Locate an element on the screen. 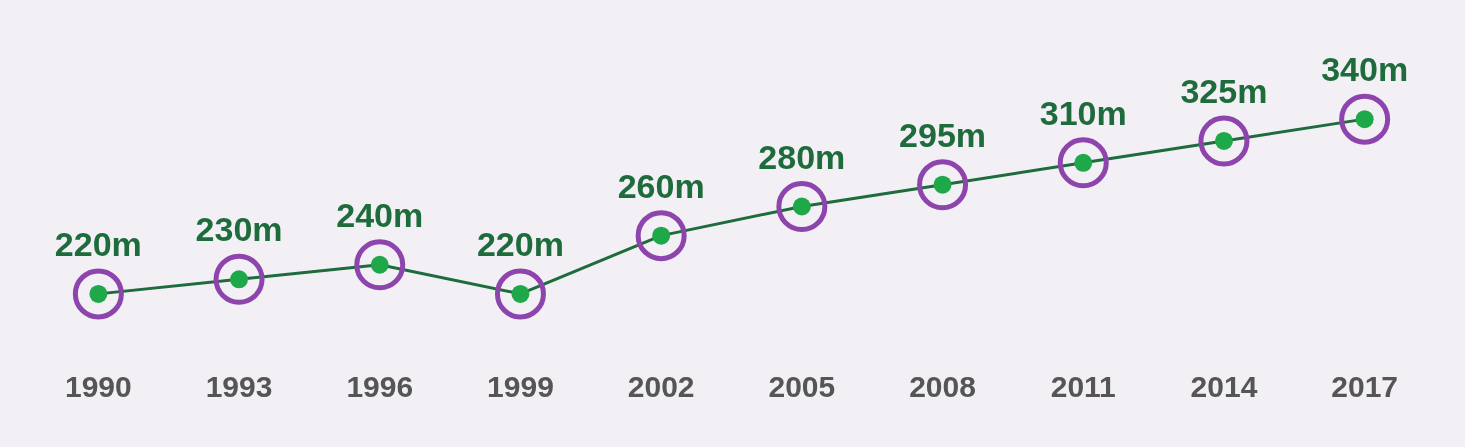 The image size is (1465, 447). data-label: 325m is located at coordinates (1224, 90).